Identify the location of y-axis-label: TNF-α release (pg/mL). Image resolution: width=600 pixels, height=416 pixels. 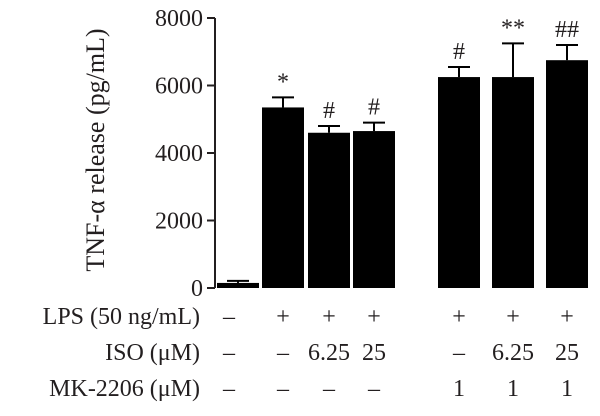
(95, 149).